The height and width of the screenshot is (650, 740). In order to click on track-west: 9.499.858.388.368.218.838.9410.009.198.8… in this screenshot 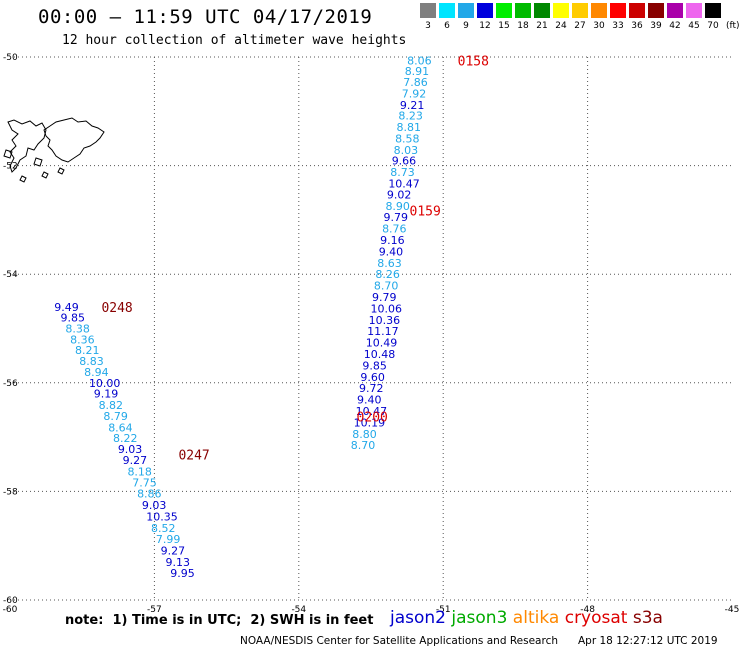, I will do `click(131, 440)`.